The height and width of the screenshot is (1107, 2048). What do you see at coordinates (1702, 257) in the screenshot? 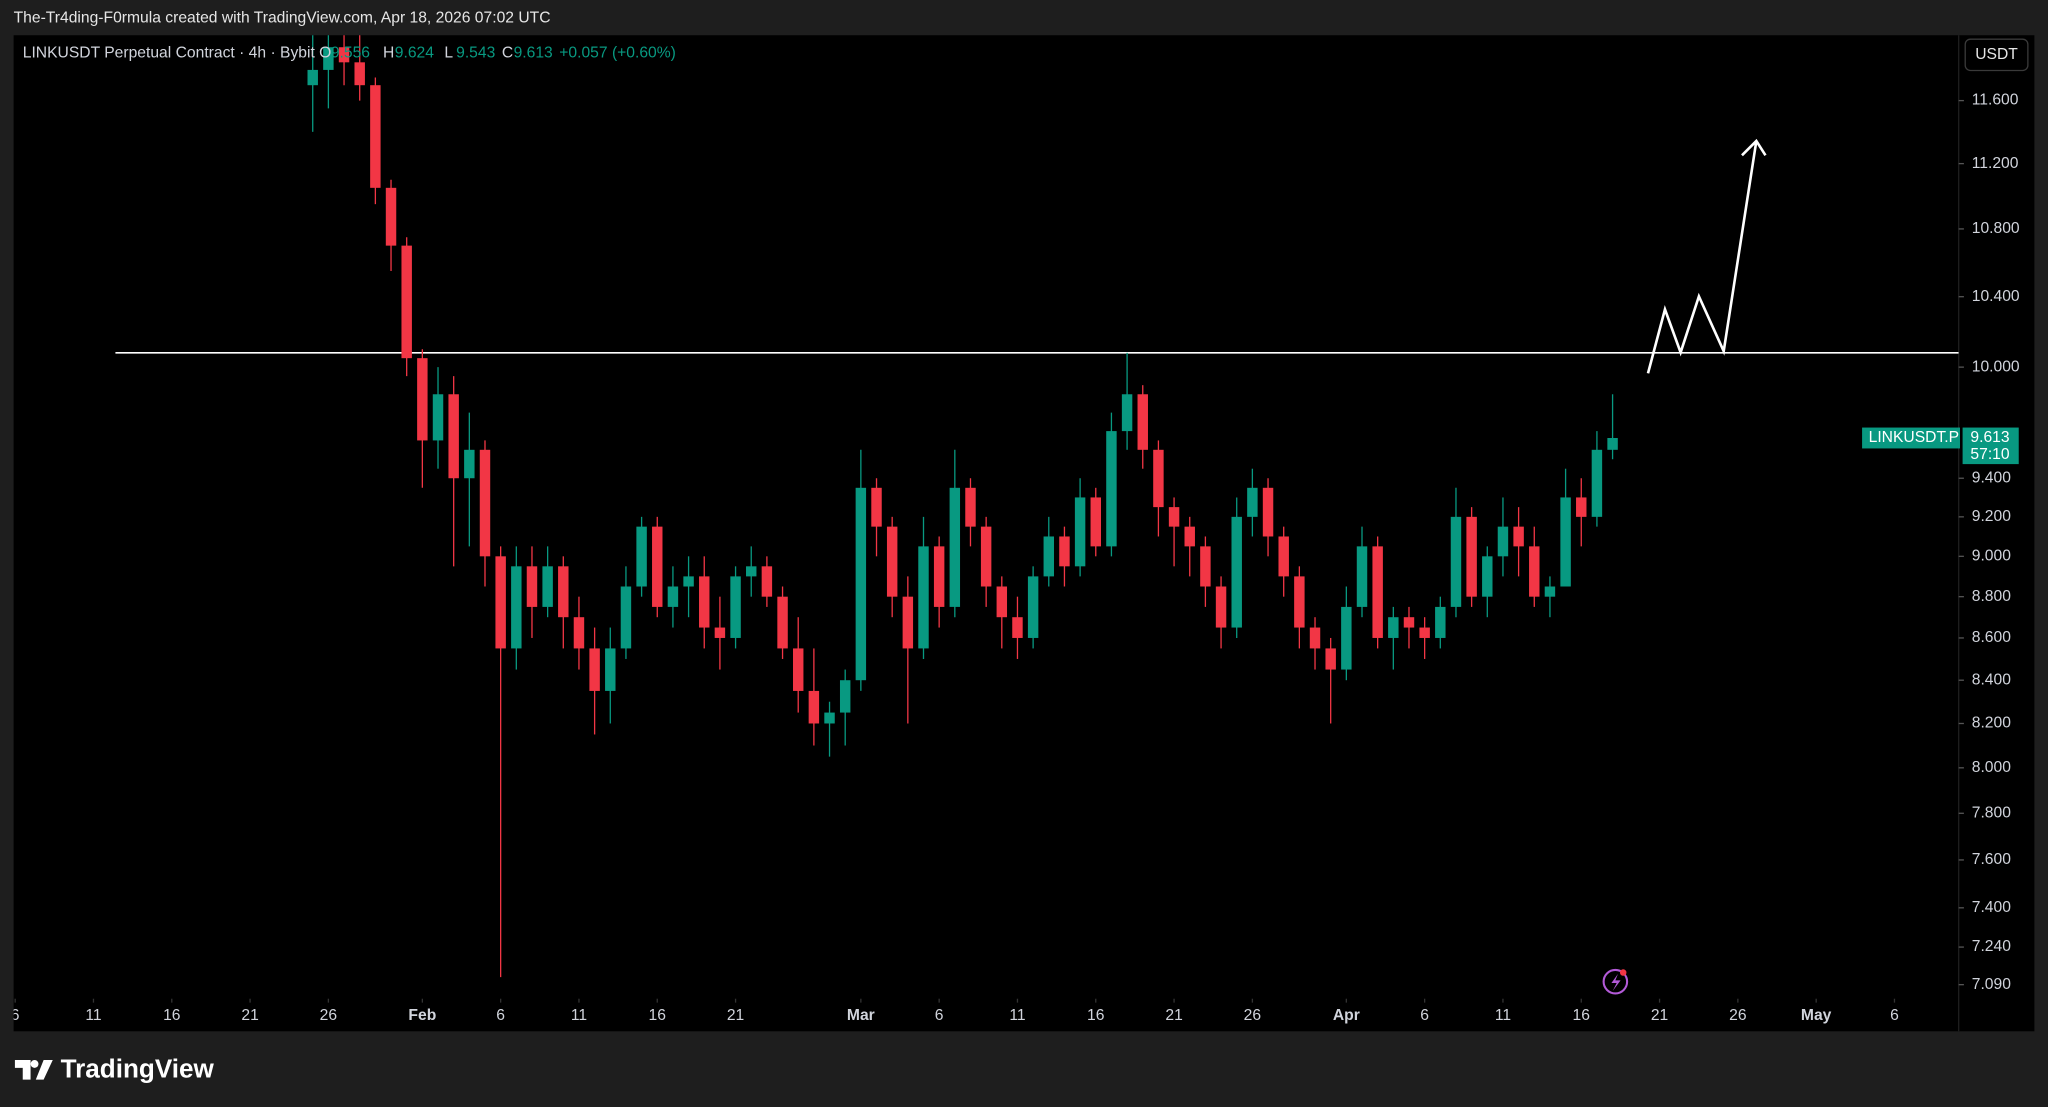
I see `drawn-path-arrow` at bounding box center [1702, 257].